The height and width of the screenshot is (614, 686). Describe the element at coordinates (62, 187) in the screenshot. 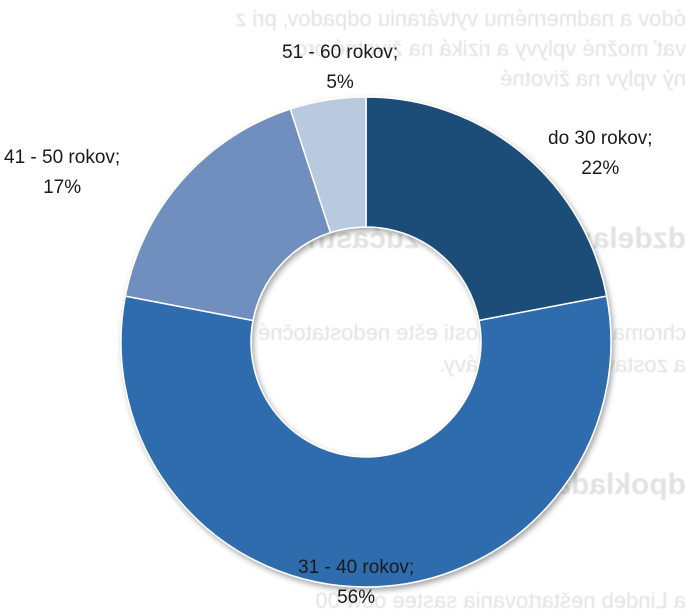

I see `slice-value-label: 17%` at that location.